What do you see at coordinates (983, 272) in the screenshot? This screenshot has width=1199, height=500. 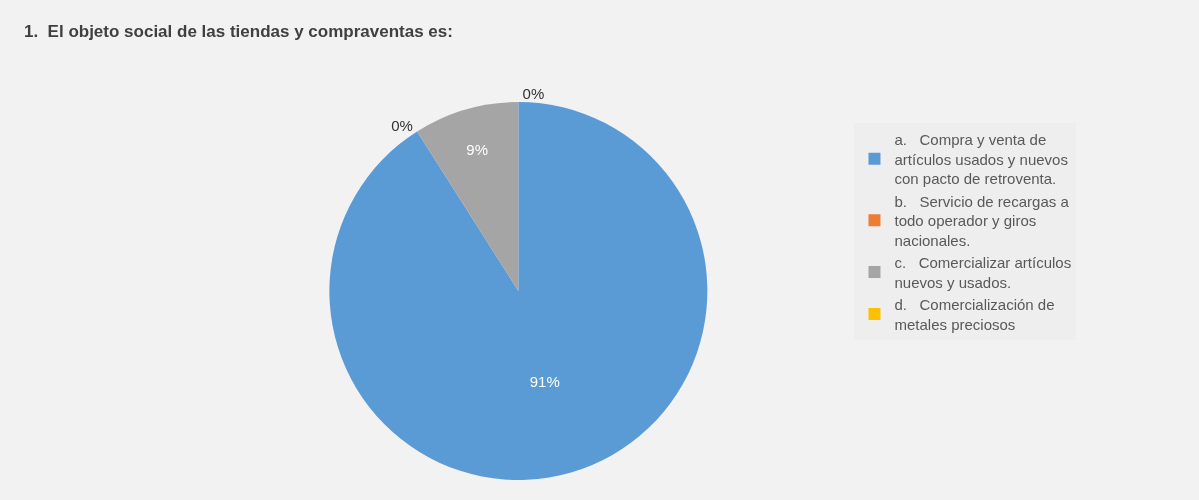 I see `legend-label: c. Comercializar artículos nuevos y usados.` at bounding box center [983, 272].